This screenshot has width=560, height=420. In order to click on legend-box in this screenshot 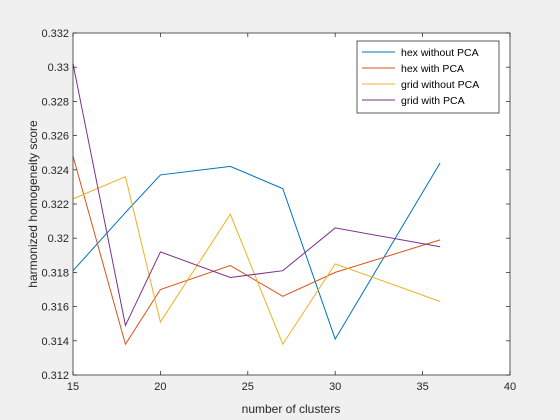, I will do `click(428, 77)`.